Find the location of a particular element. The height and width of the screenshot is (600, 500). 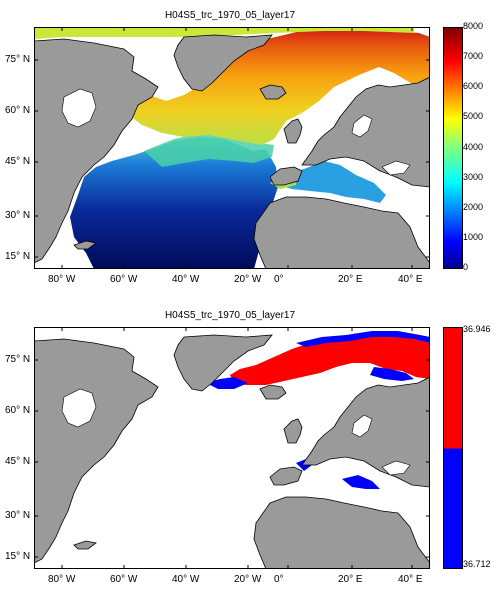

colorbar-tick-label: 5000 is located at coordinates (473, 116).